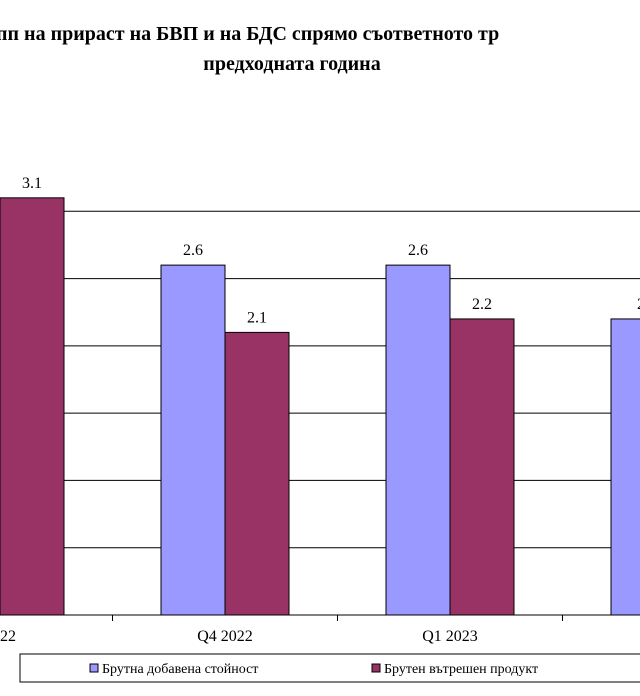 This screenshot has height=696, width=640. Describe the element at coordinates (461, 669) in the screenshot. I see `legend-label: Брутен вътрешен продукт` at that location.